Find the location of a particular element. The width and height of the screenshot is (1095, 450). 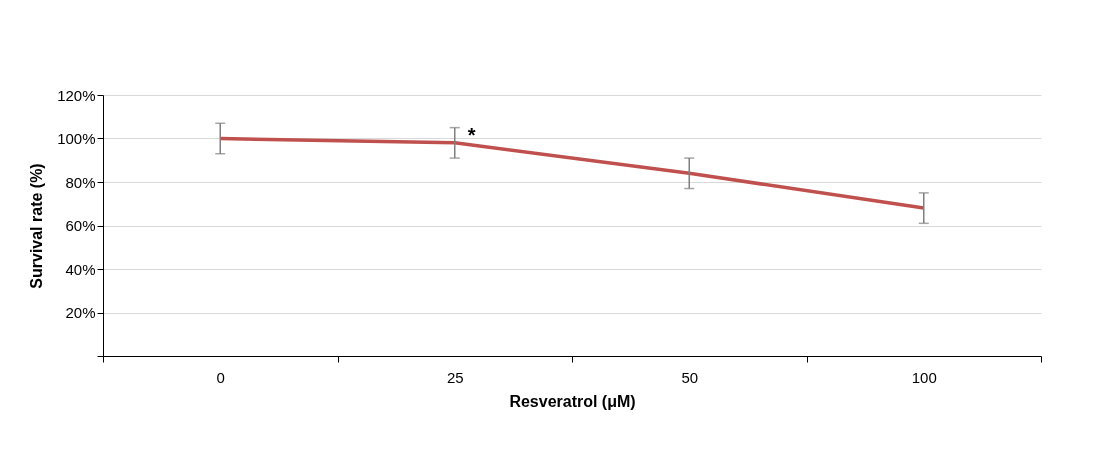

annotation: * is located at coordinates (471, 134).